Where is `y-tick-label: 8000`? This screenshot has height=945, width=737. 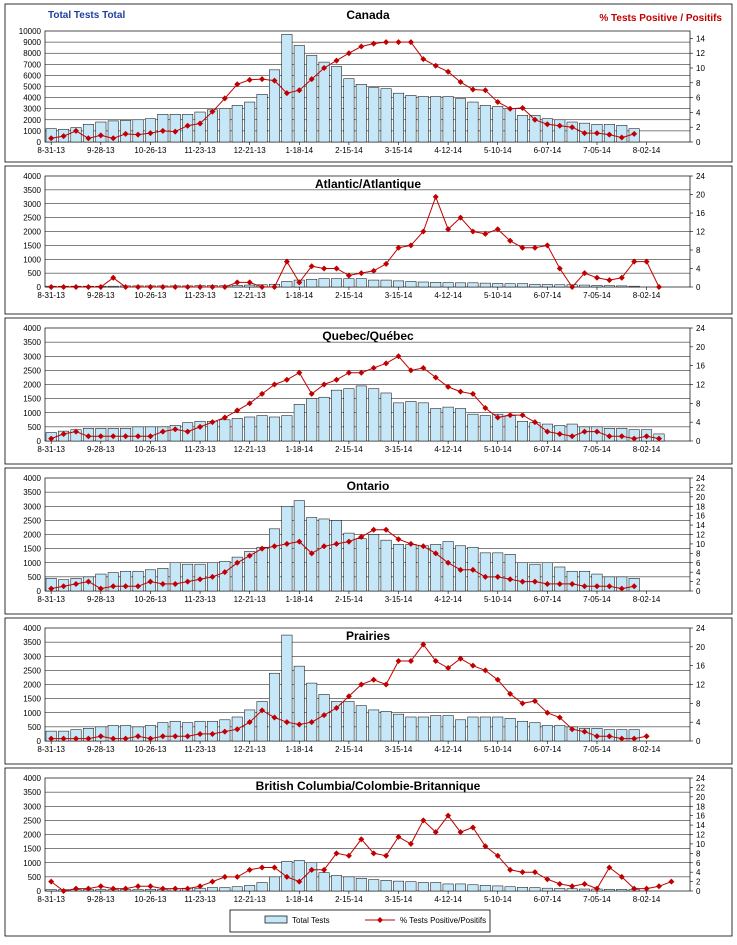
y-tick-label: 8000 is located at coordinates (32, 53).